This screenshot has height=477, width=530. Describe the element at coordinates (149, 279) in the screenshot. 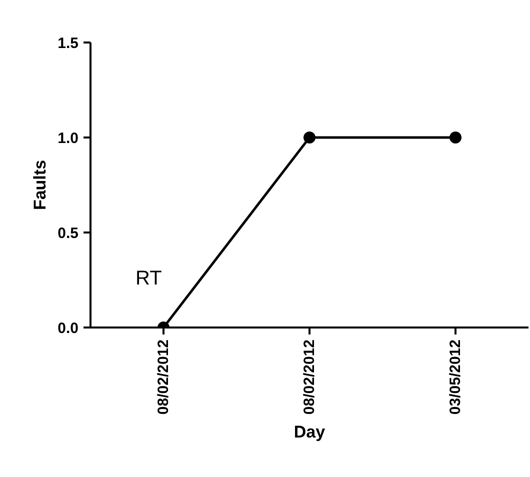

I see `annotation: RT` at that location.